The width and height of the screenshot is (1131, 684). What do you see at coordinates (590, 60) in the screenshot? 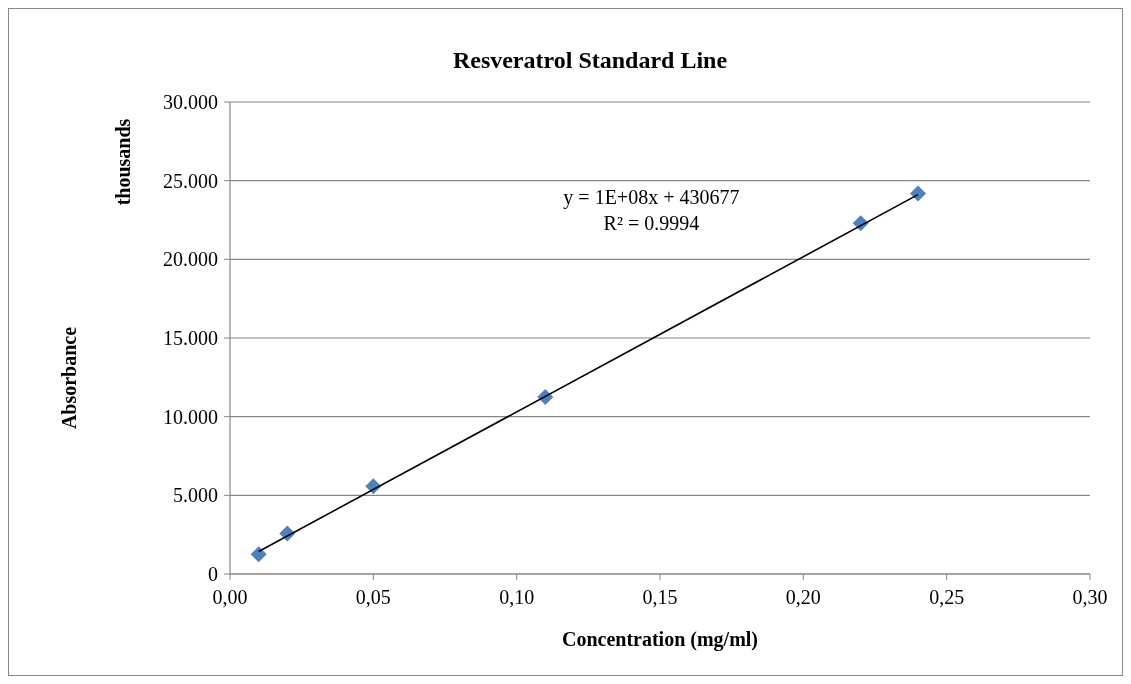
I see `chart-title: Resveratrol Standard Line` at bounding box center [590, 60].